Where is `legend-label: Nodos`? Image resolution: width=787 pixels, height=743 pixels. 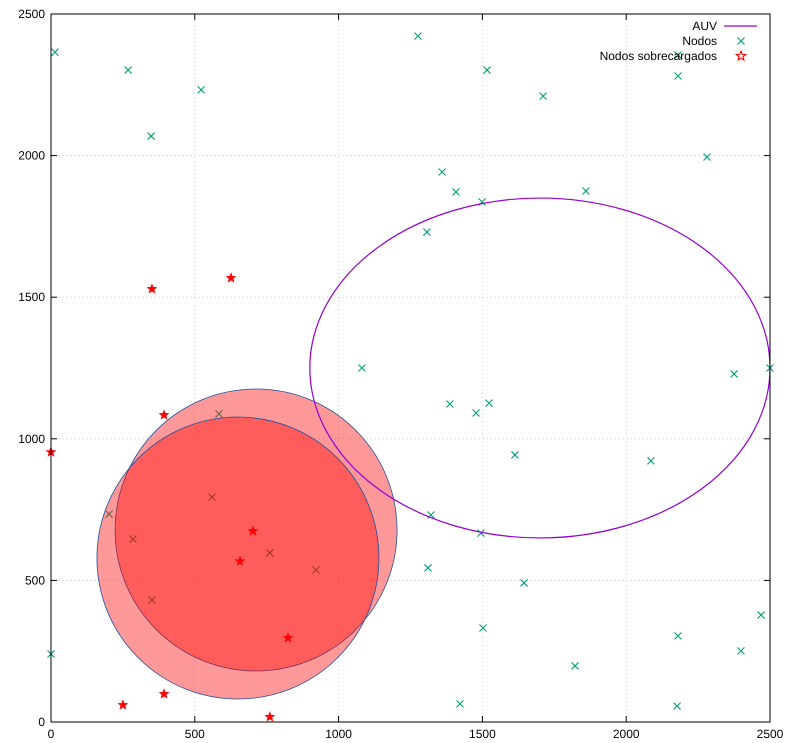
legend-label: Nodos is located at coordinates (699, 41).